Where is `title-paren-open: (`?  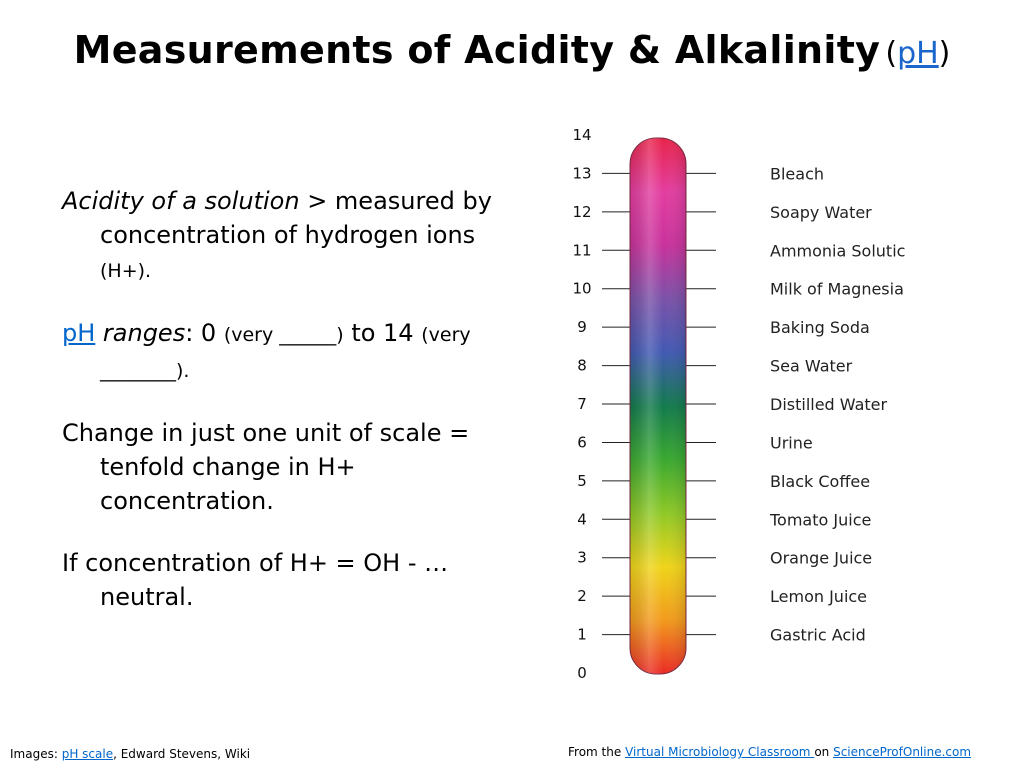 title-paren-open: ( is located at coordinates (891, 53).